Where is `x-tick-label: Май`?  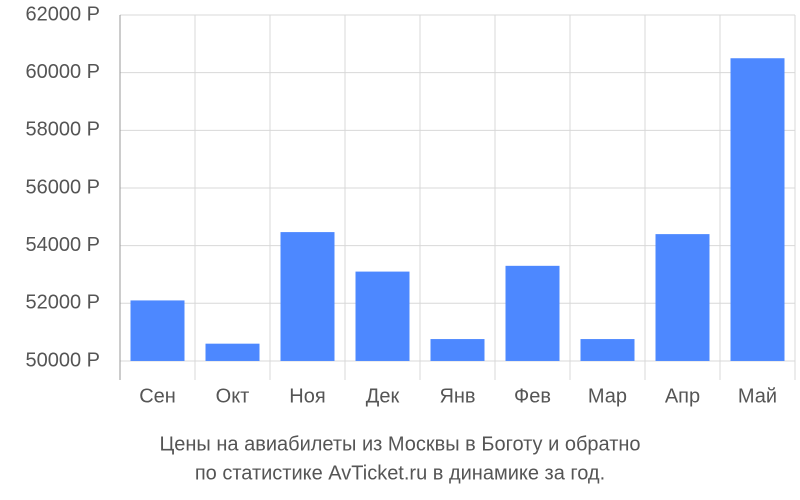
x-tick-label: Май is located at coordinates (757, 396).